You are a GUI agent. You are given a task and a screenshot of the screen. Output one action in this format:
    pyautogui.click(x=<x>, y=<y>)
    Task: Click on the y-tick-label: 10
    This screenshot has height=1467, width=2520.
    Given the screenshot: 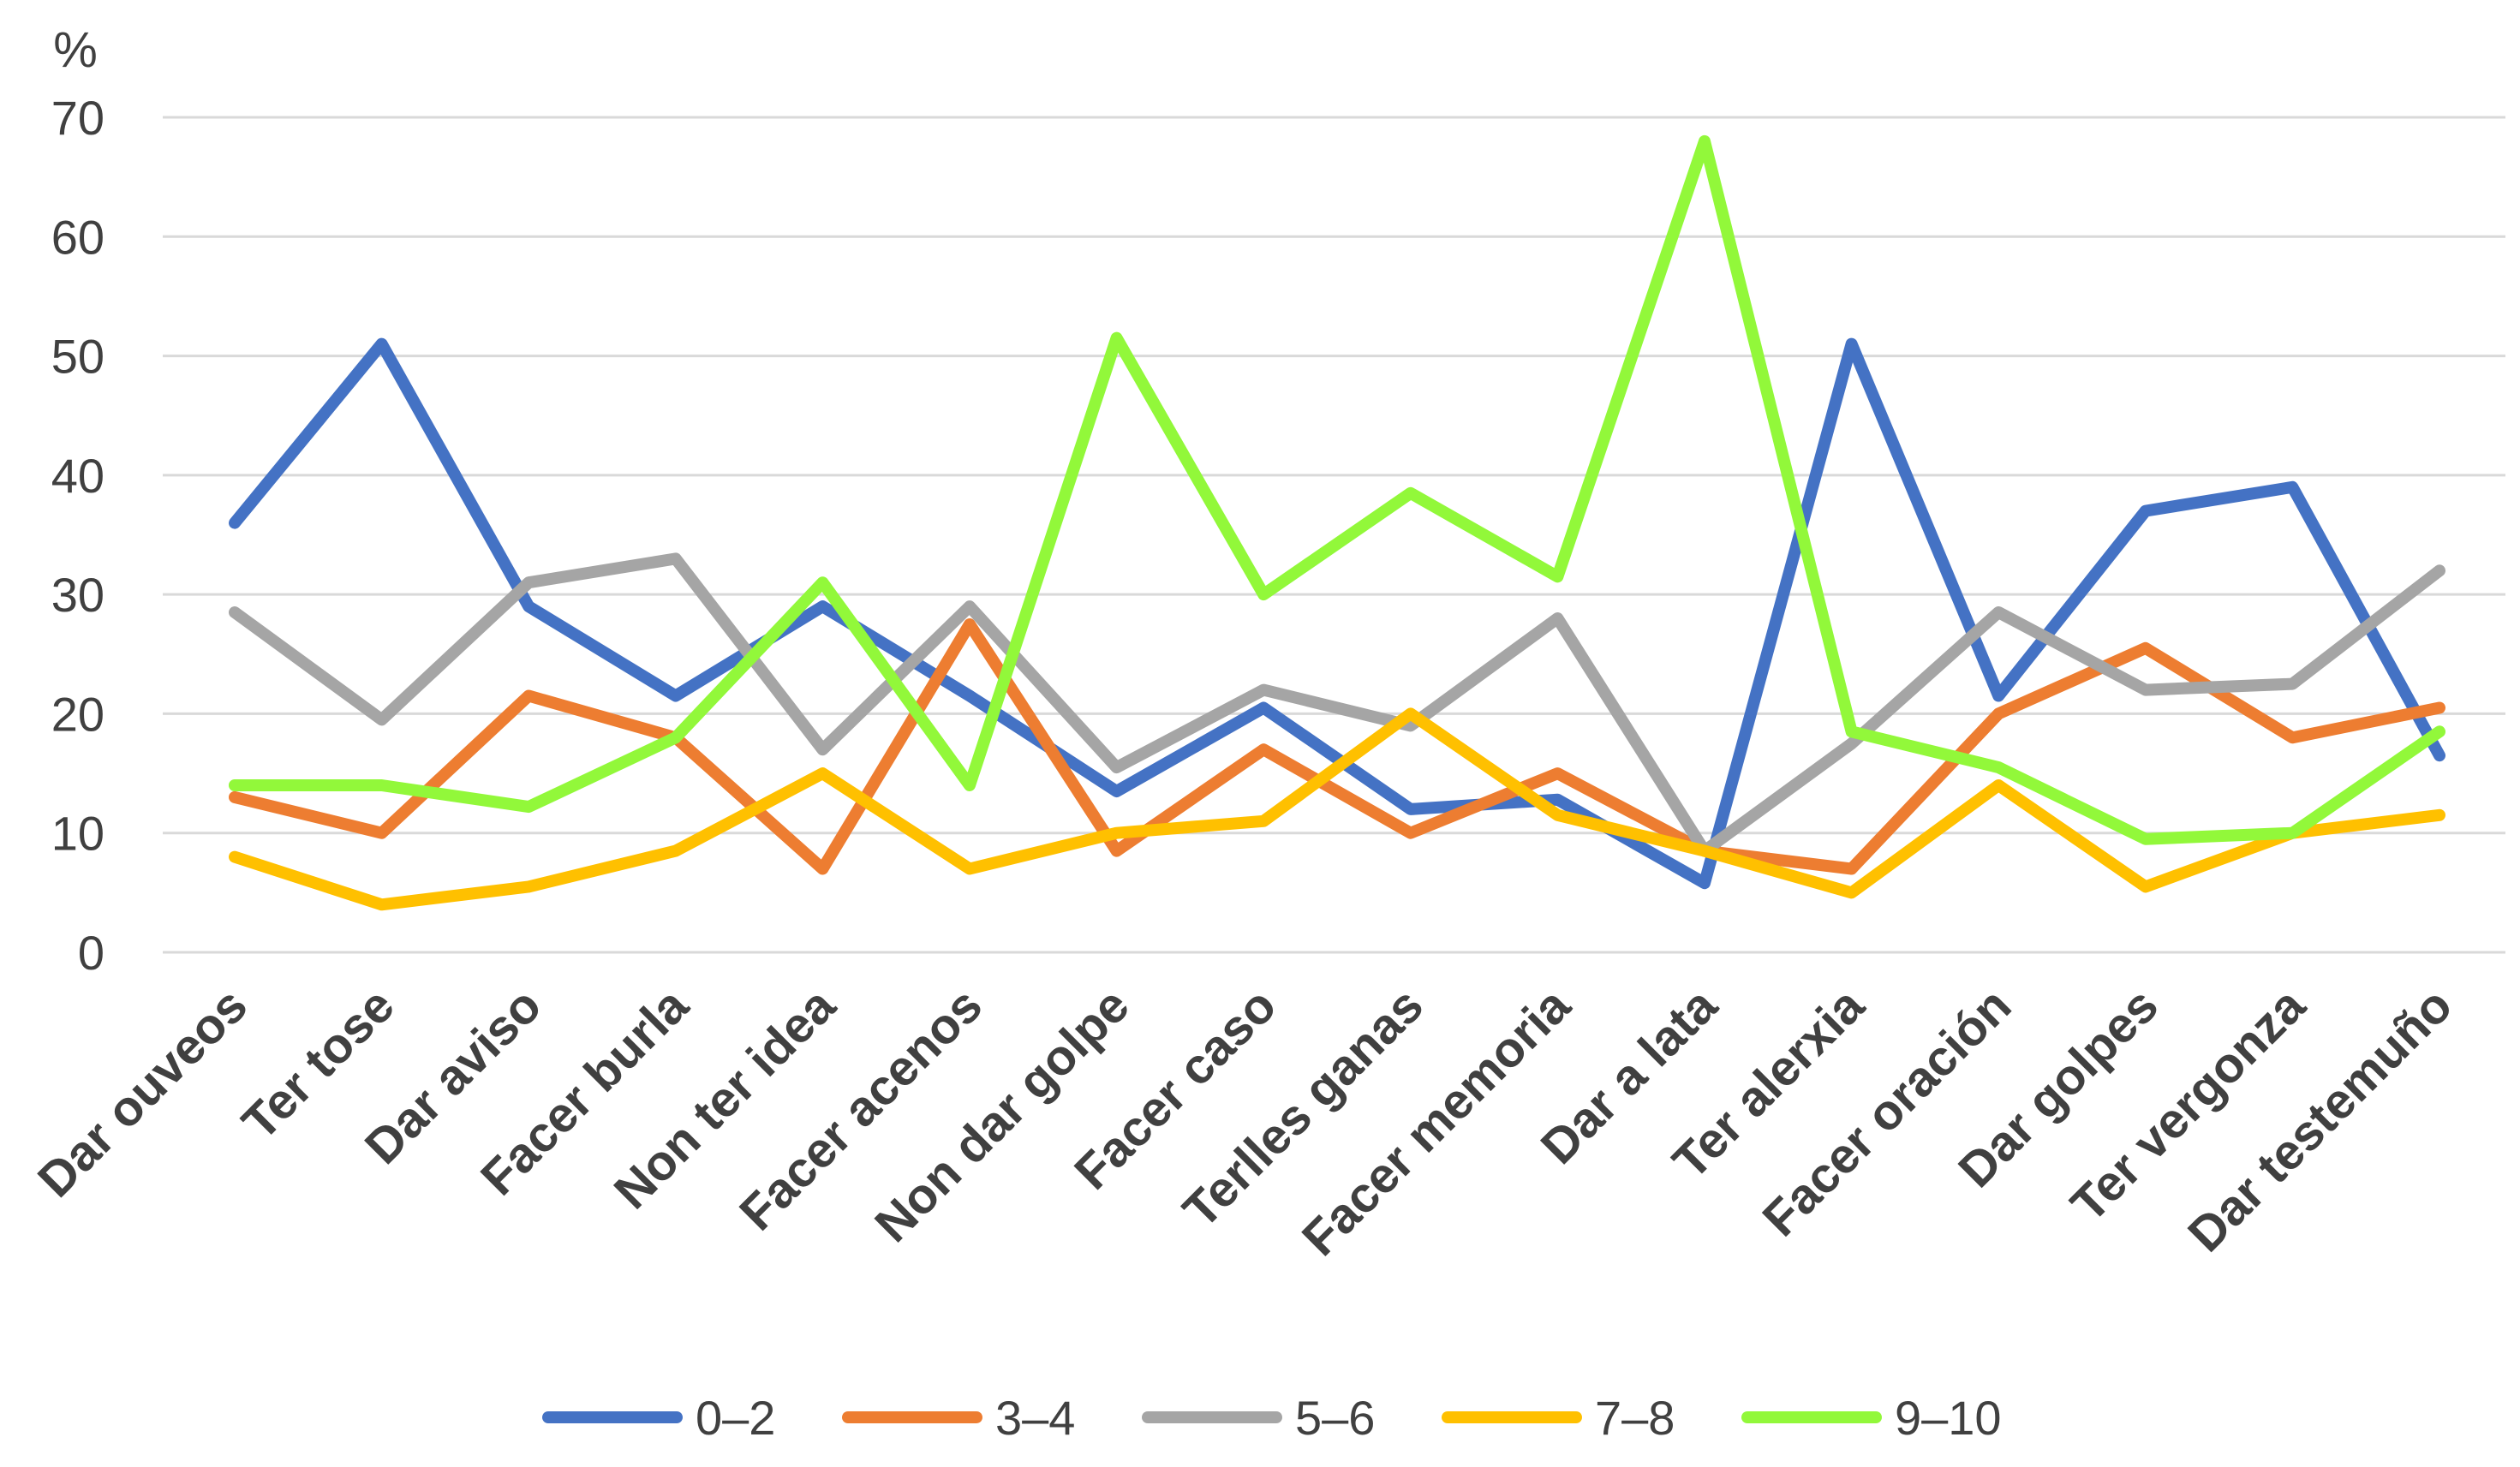 What is the action you would take?
    pyautogui.click(x=78, y=834)
    